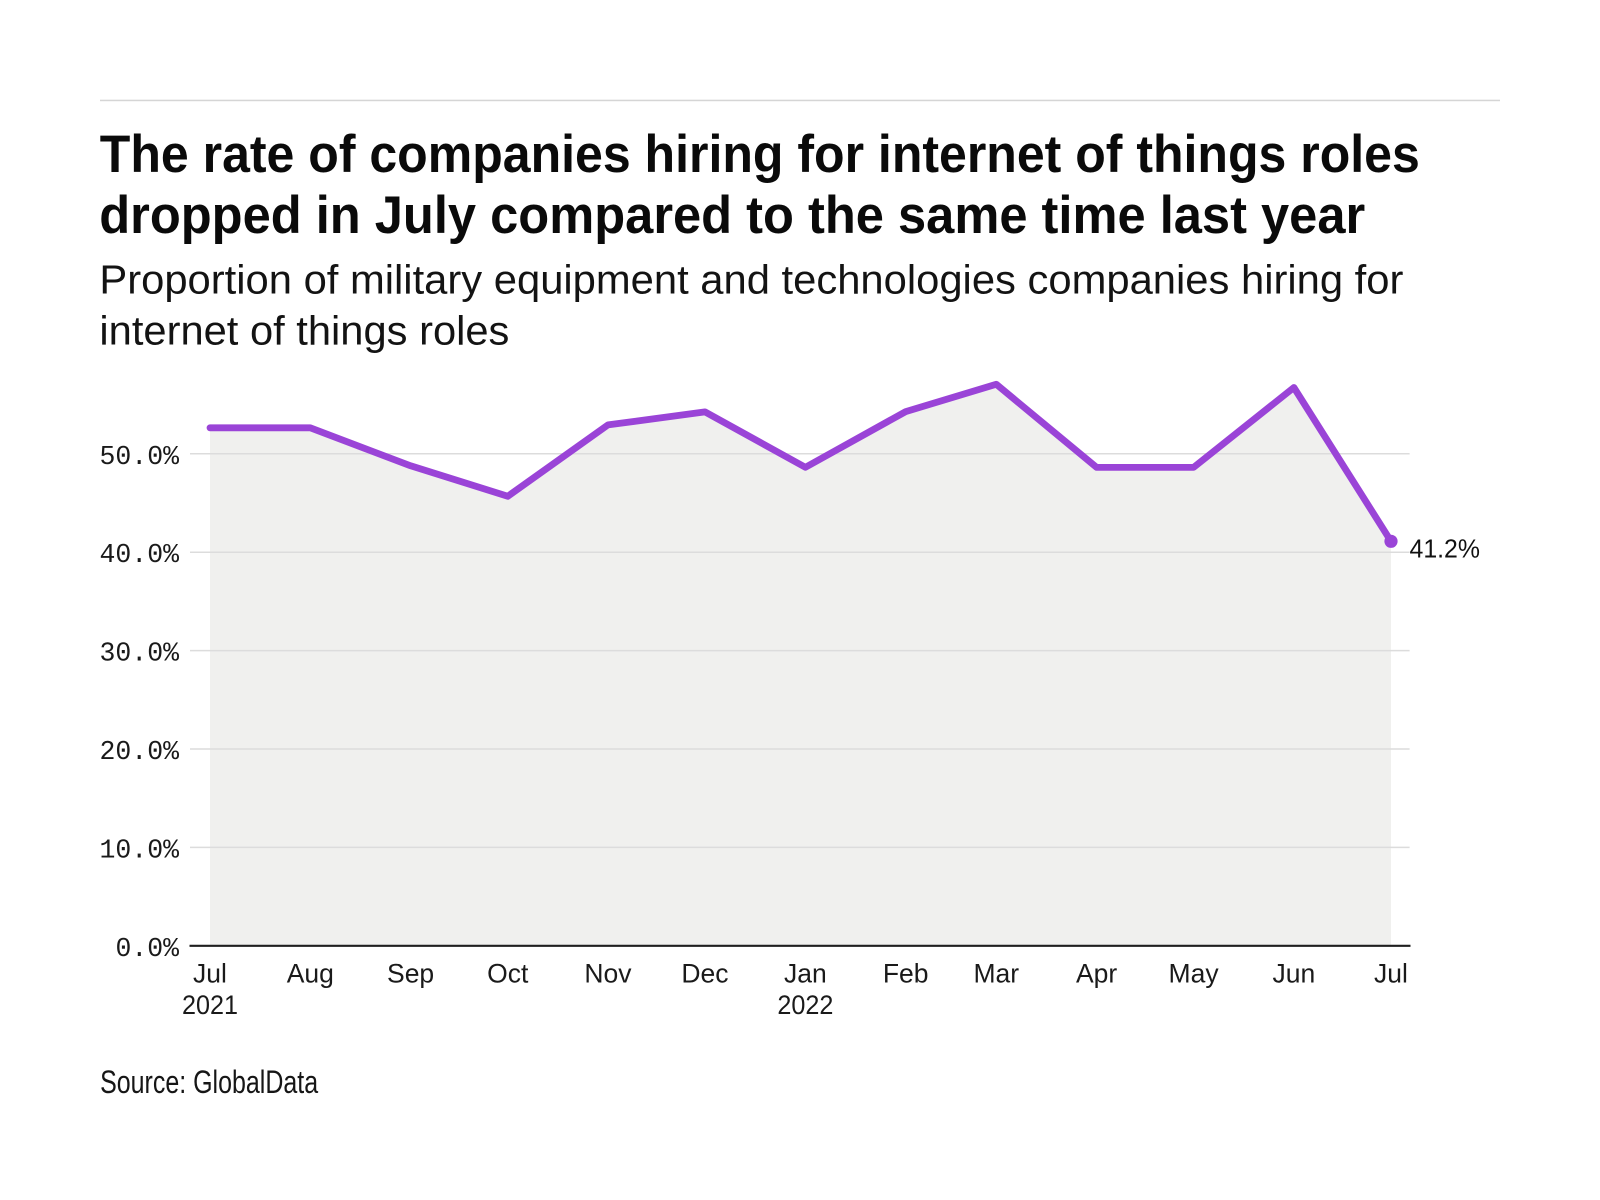  I want to click on svg-text: 40.0%, so click(140, 556).